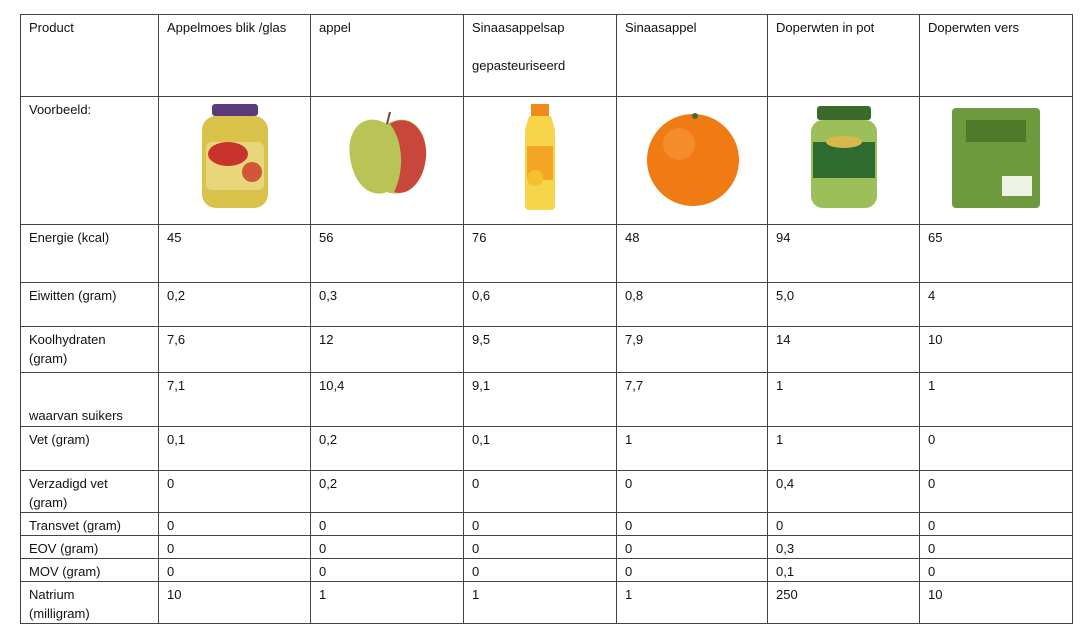 This screenshot has height=639, width=1080. What do you see at coordinates (519, 65) in the screenshot?
I see `header-text: gepasteuriseerd` at bounding box center [519, 65].